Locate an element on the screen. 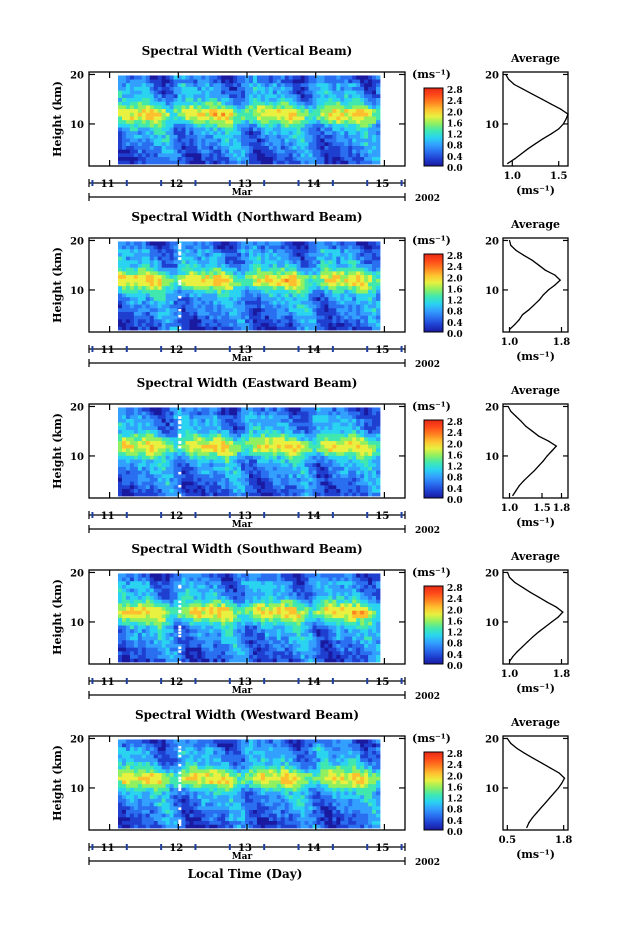  average-frame is located at coordinates (535, 783).